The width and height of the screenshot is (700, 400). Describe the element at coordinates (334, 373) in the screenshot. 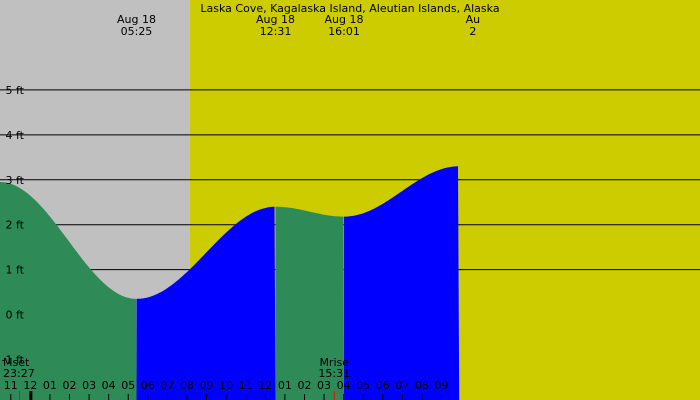

I see `moon-event-time: 15:31` at that location.